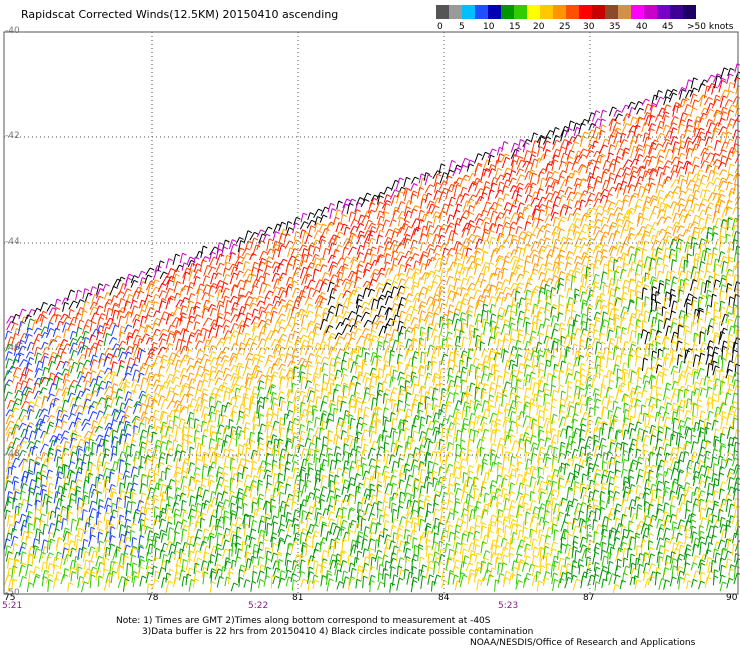 The width and height of the screenshot is (740, 650). I want to click on longitude-label: 87, so click(589, 598).